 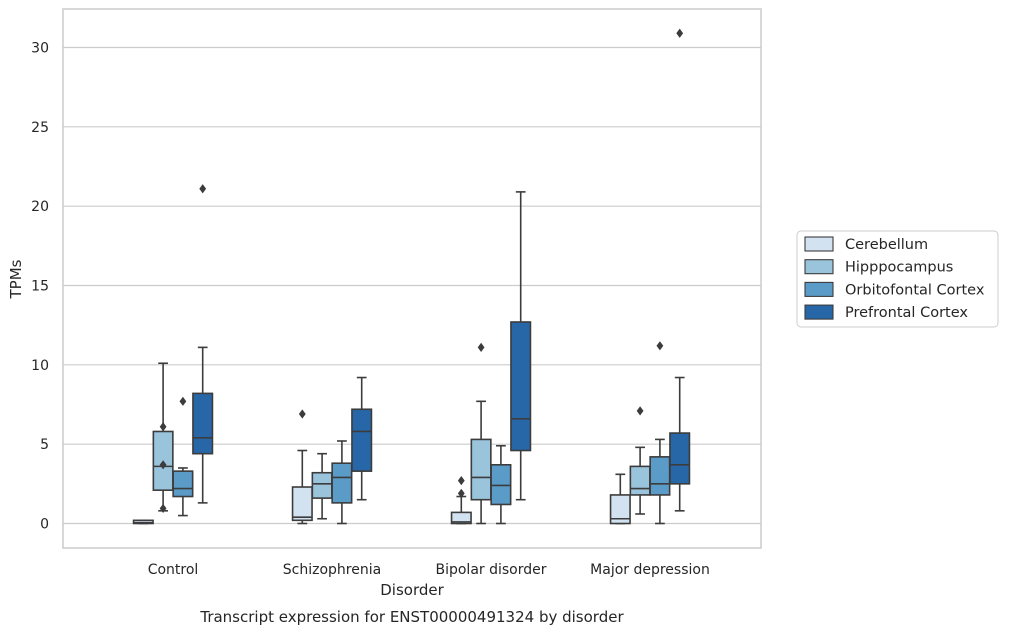 What do you see at coordinates (40, 366) in the screenshot?
I see `y-tick-label: 10` at bounding box center [40, 366].